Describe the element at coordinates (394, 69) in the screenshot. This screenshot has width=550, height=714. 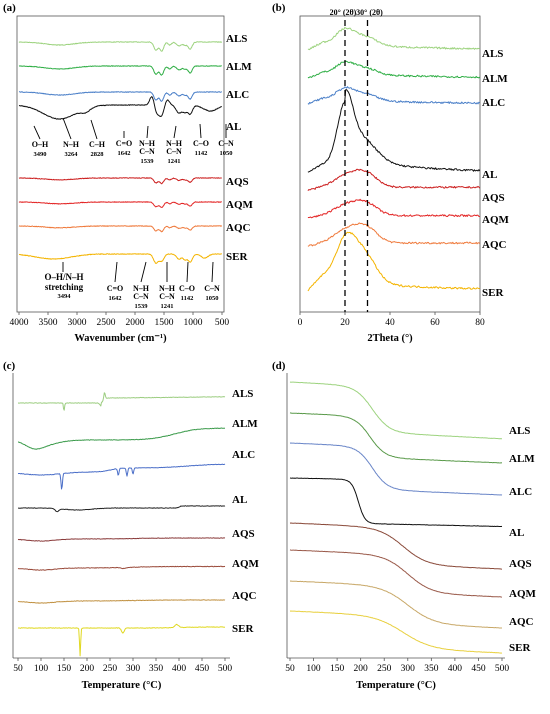
I see `xrd-trace-alm` at that location.